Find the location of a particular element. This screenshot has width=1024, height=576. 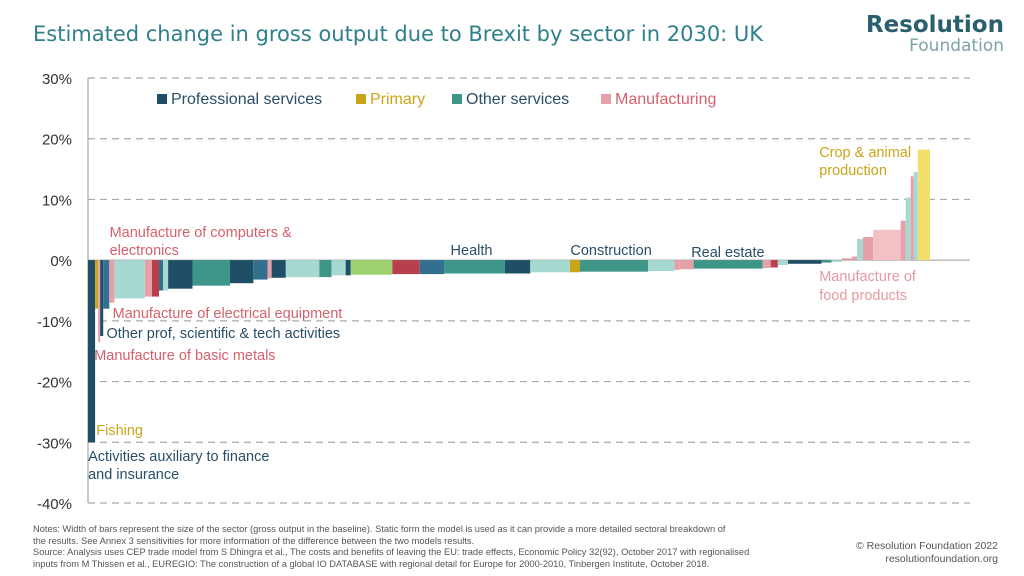

sector-annotation: Manufacture of basic metals is located at coordinates (184, 356).